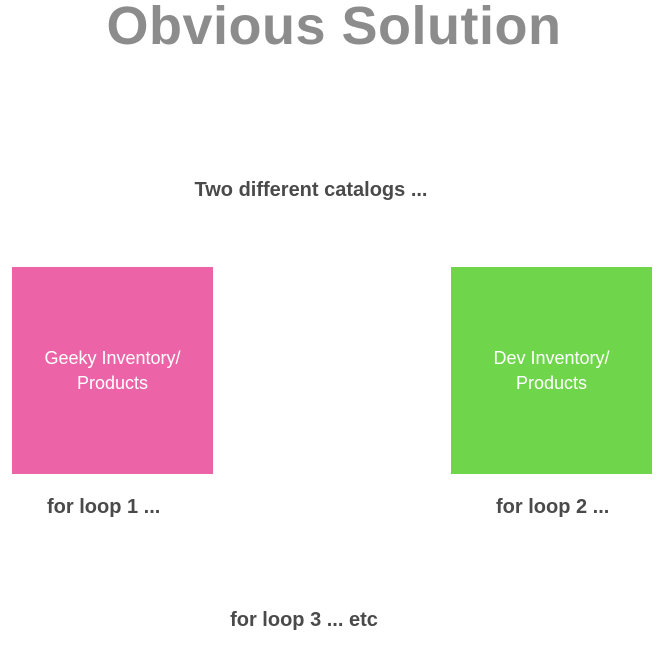 The width and height of the screenshot is (668, 669). I want to click on dev-inventory-box: Dev Inventory/ Products, so click(551, 370).